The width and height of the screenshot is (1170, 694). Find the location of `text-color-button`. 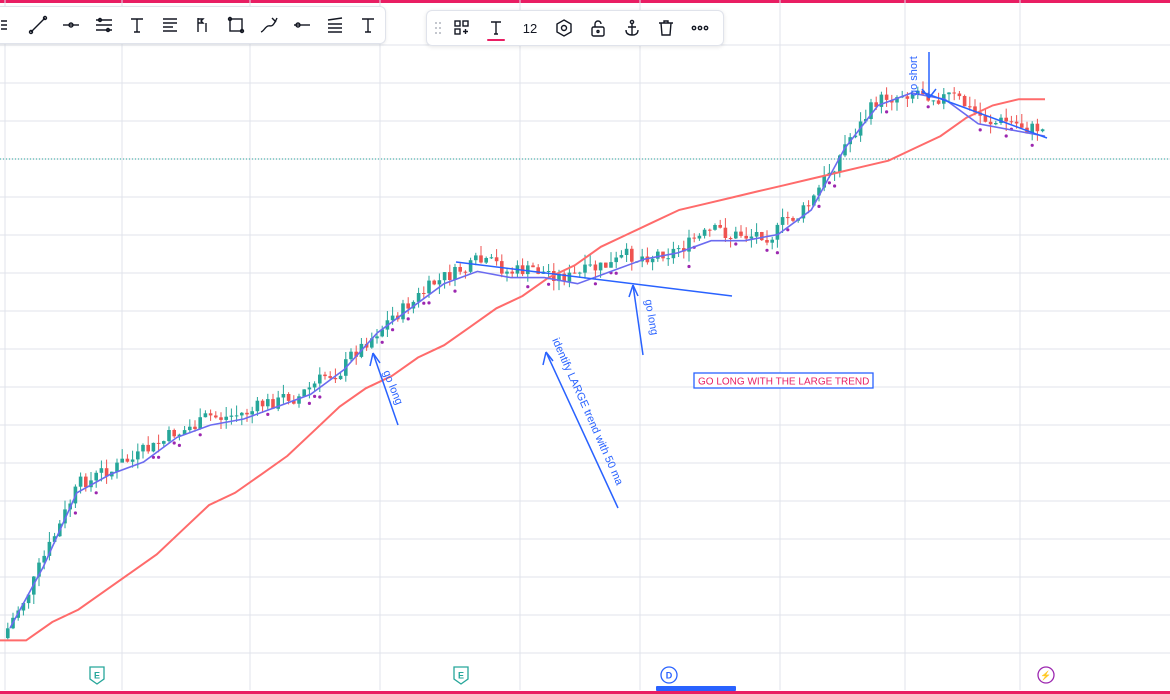

text-color-button is located at coordinates (496, 28).